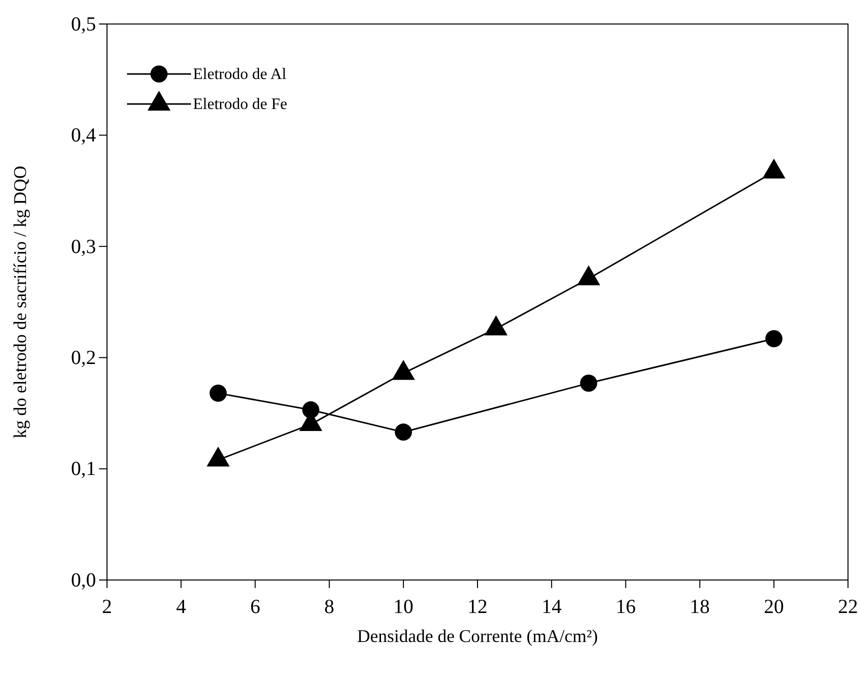 The height and width of the screenshot is (680, 860). I want to click on y-axis-title: kg do eletrodo de sacrifício / kg DQO, so click(20, 302).